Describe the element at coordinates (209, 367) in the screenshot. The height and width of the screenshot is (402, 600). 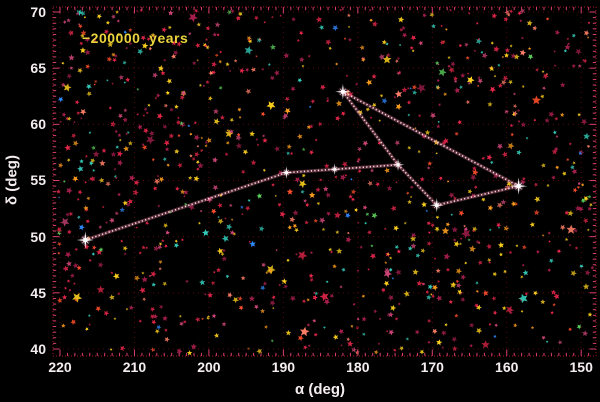
I see `x-tick-label: 200` at that location.